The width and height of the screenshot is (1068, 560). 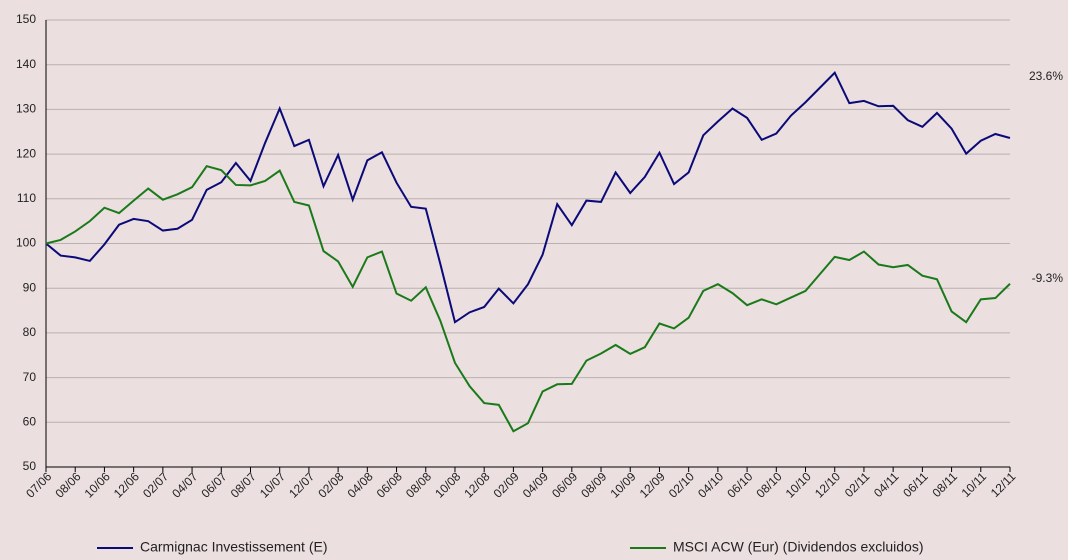 I want to click on x-tick-label: 10/09, so click(x=622, y=484).